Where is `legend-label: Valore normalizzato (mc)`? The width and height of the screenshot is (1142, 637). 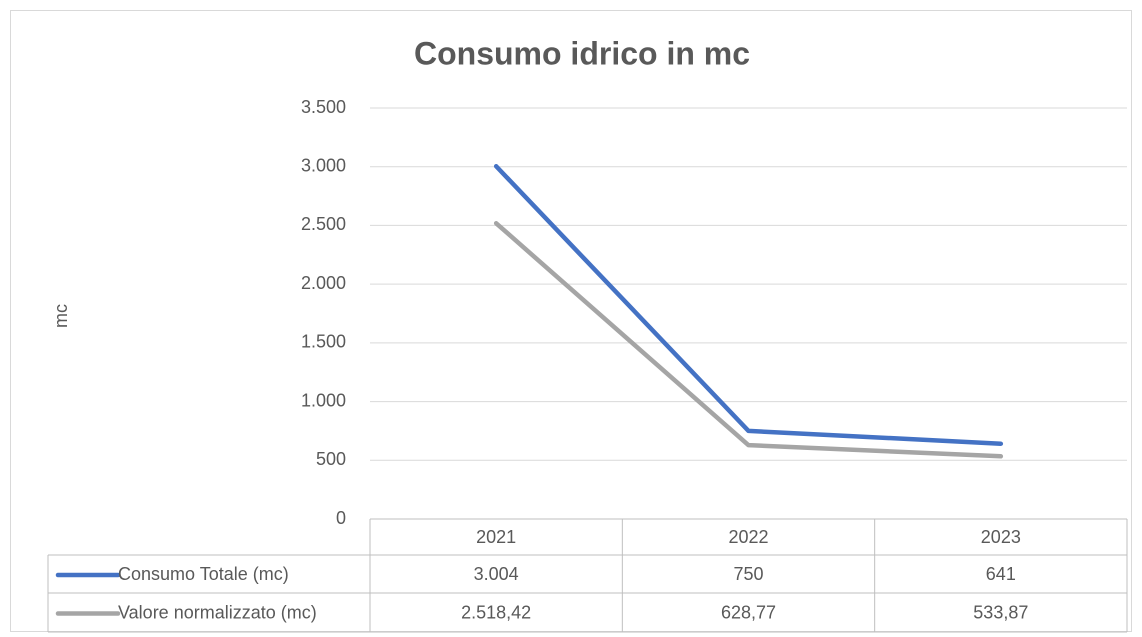
legend-label: Valore normalizzato (mc) is located at coordinates (217, 612).